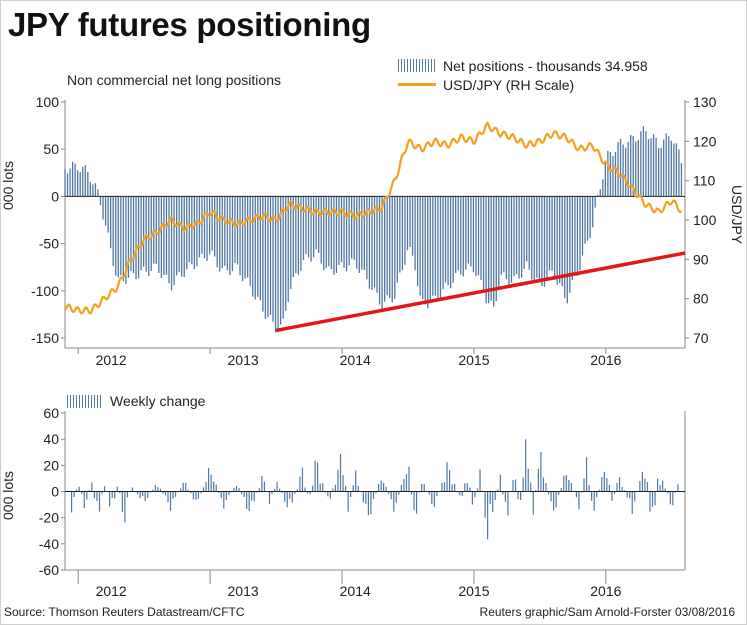  I want to click on top-y-tick-label: -100, so click(45, 291).